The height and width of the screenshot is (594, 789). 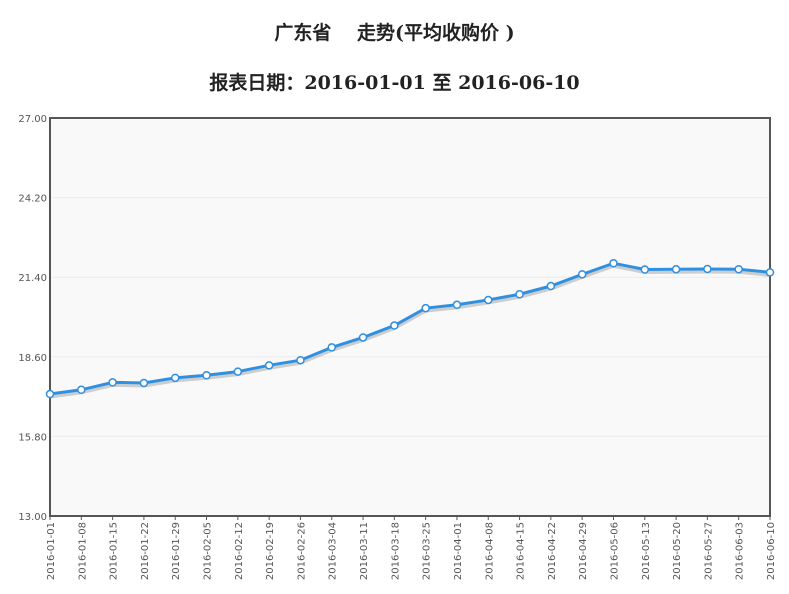 What do you see at coordinates (32, 278) in the screenshot?
I see `y-tick-label: 21.40` at bounding box center [32, 278].